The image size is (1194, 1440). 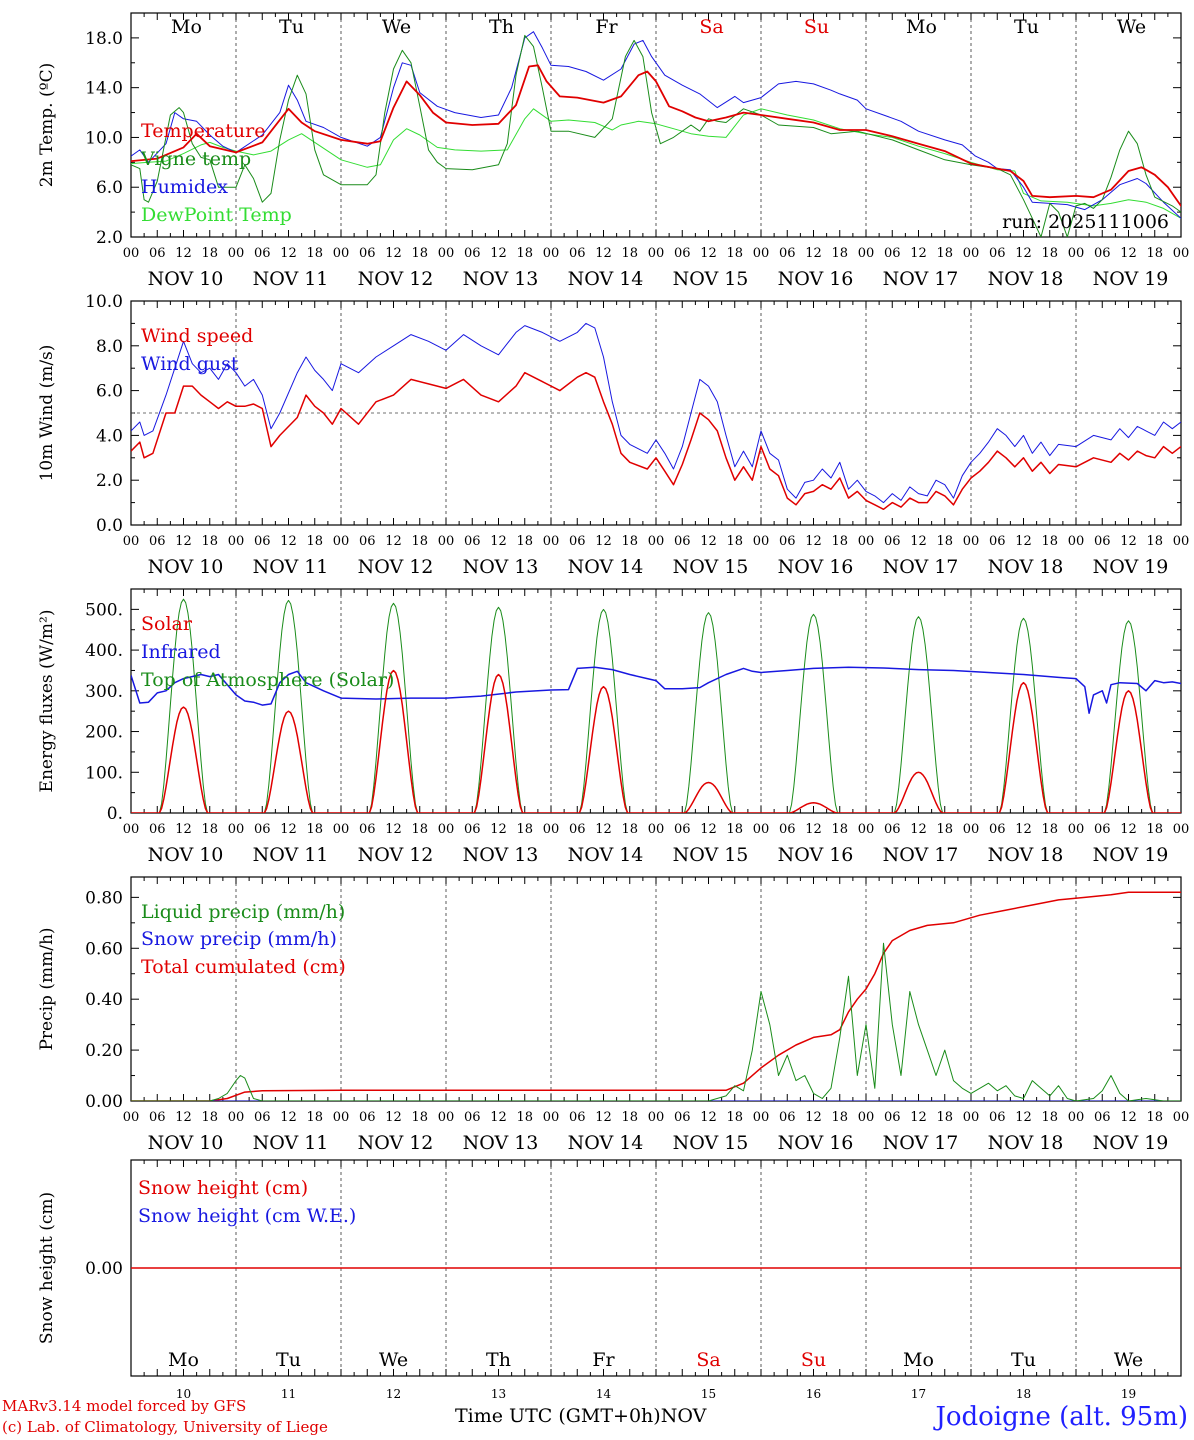 What do you see at coordinates (606, 855) in the screenshot?
I see `date-label: NOV 14` at bounding box center [606, 855].